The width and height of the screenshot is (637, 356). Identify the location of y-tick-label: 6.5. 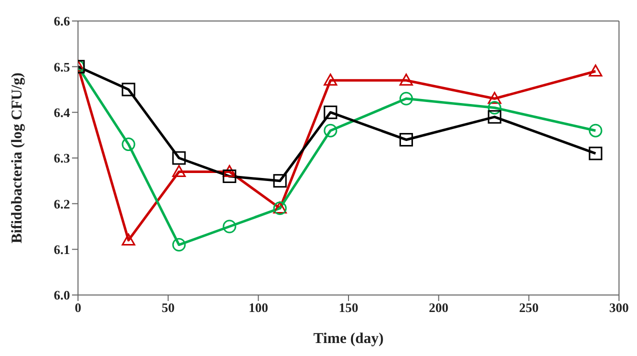
(62, 66).